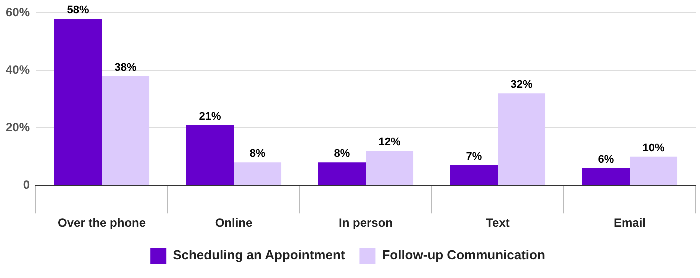 The height and width of the screenshot is (278, 700). What do you see at coordinates (389, 142) in the screenshot?
I see `data-label: 12%` at bounding box center [389, 142].